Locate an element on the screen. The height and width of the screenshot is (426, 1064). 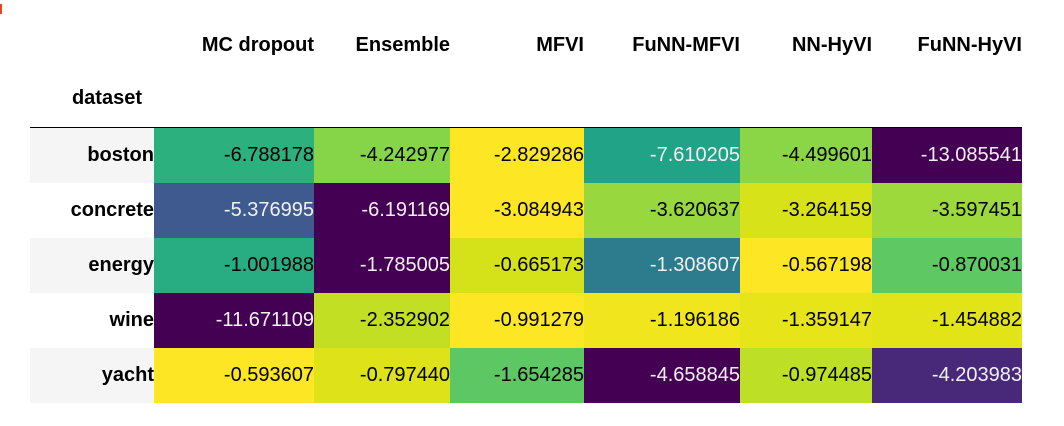
table-cell: -1.196186 is located at coordinates (662, 320).